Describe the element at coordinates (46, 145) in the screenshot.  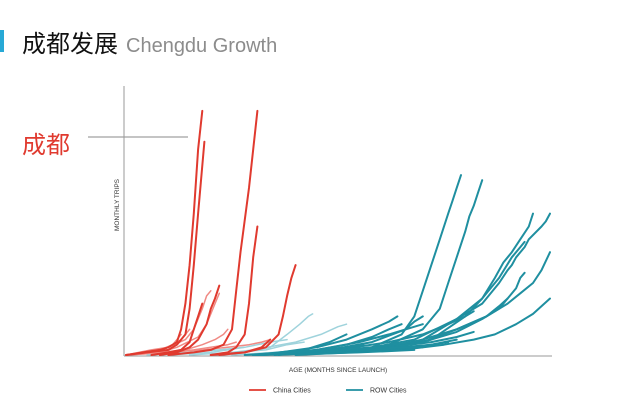
I see `chengdu-callout-label: 成都` at that location.